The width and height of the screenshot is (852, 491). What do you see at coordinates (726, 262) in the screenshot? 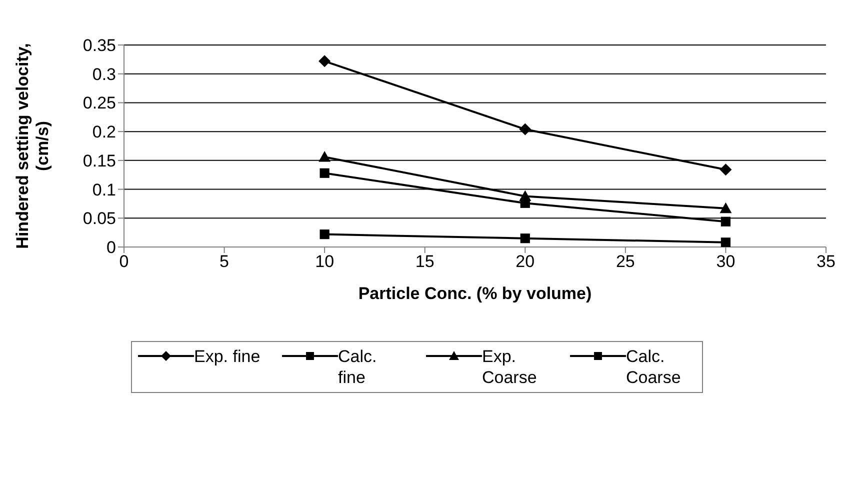
I see `x-tick-label: 30` at bounding box center [726, 262].